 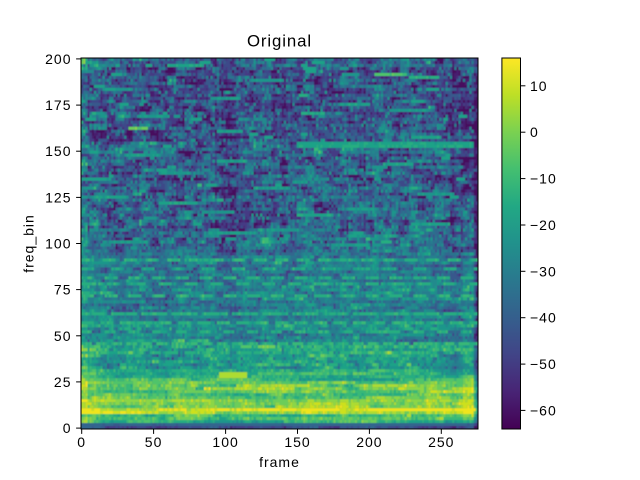 What do you see at coordinates (279, 462) in the screenshot?
I see `svg-text: frame` at bounding box center [279, 462].